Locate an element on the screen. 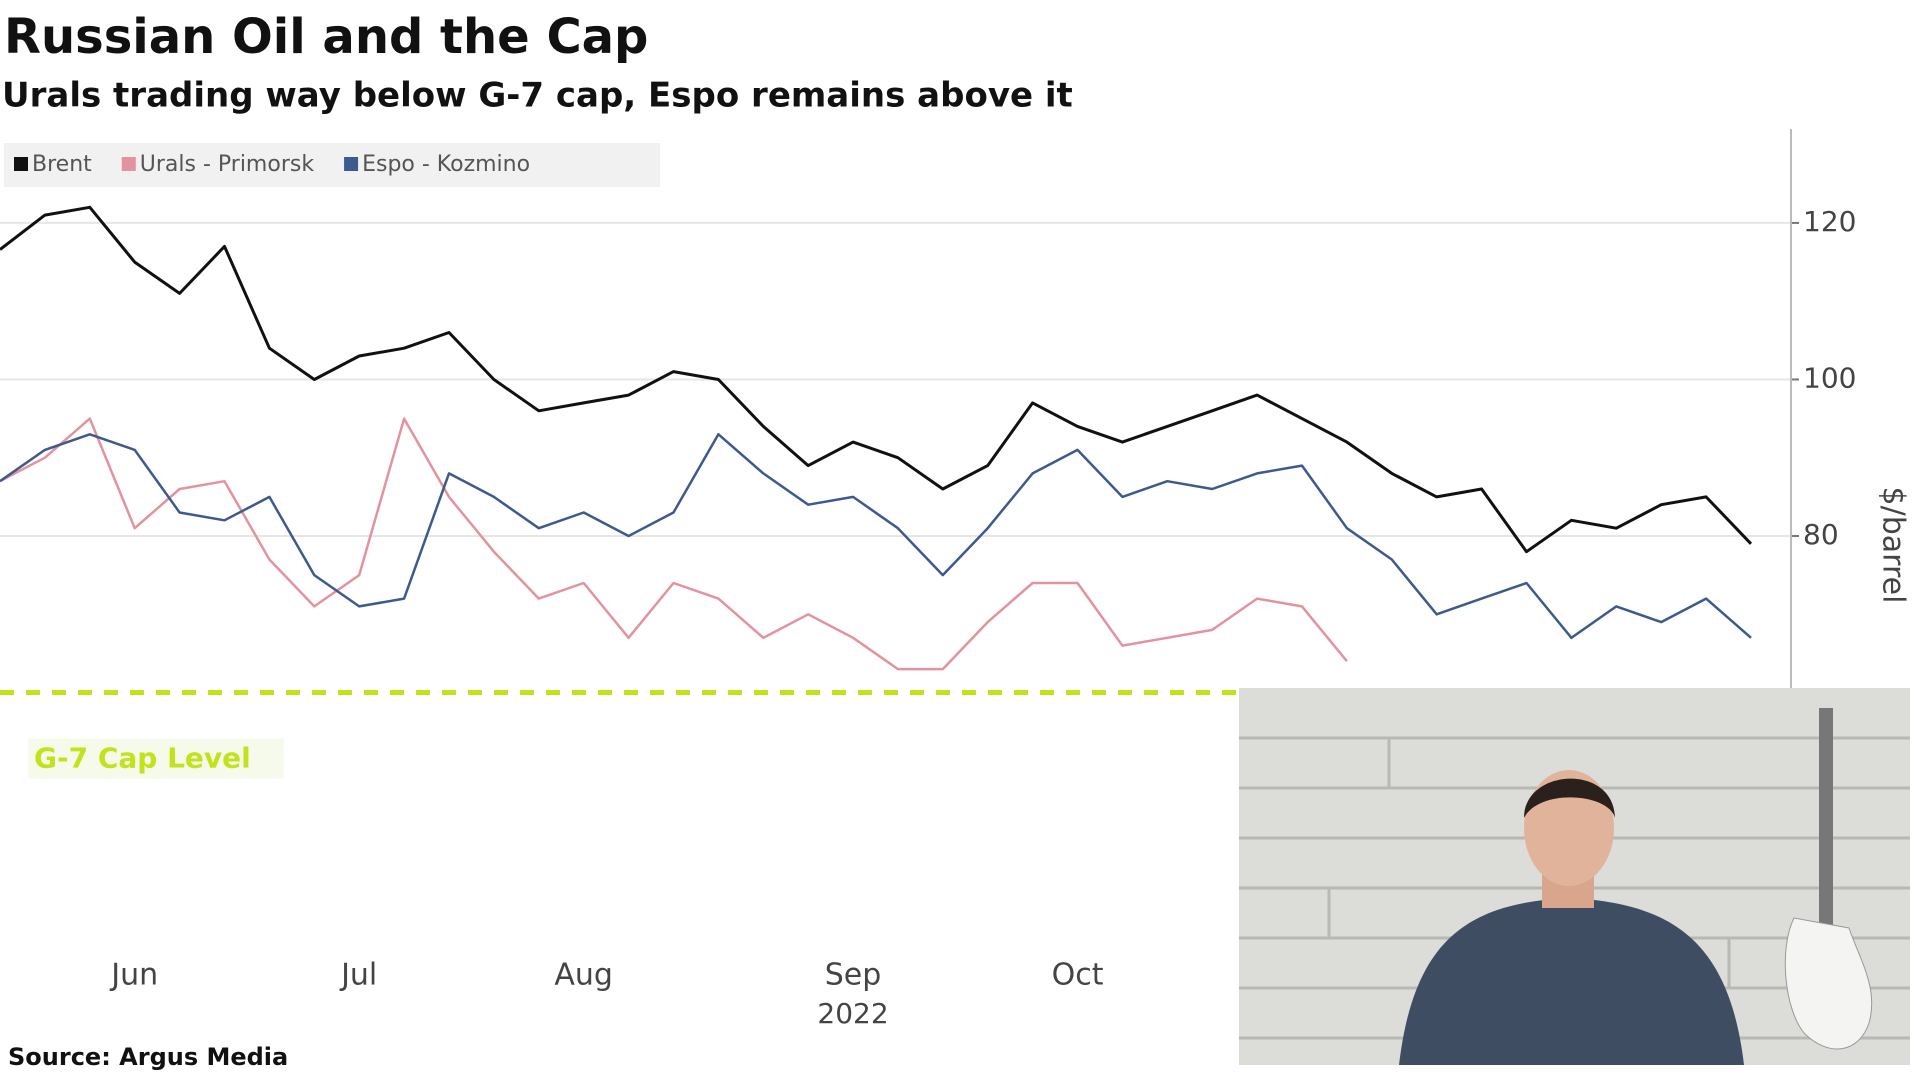  x-tick-label: Sep is located at coordinates (853, 975).